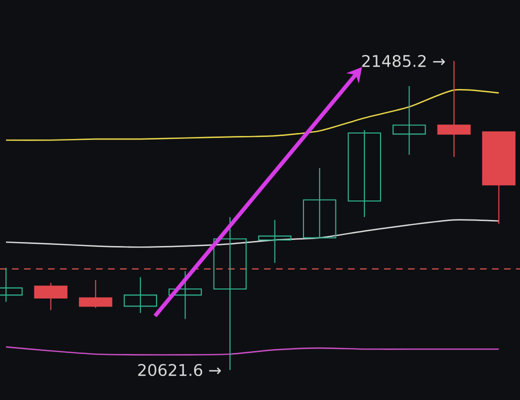 The width and height of the screenshot is (520, 400). What do you see at coordinates (179, 370) in the screenshot?
I see `annotation: 20621.6 →` at bounding box center [179, 370].